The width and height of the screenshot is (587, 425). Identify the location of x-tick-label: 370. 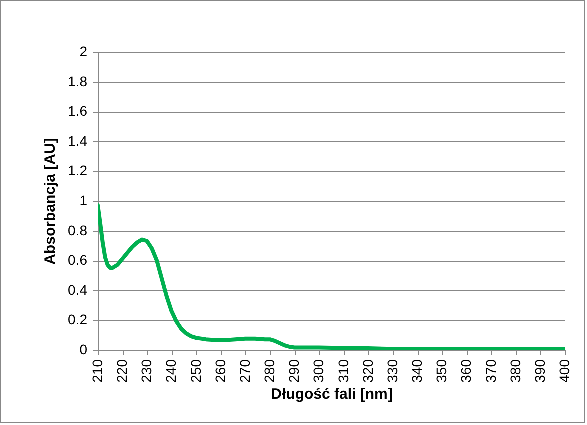
(490, 371).